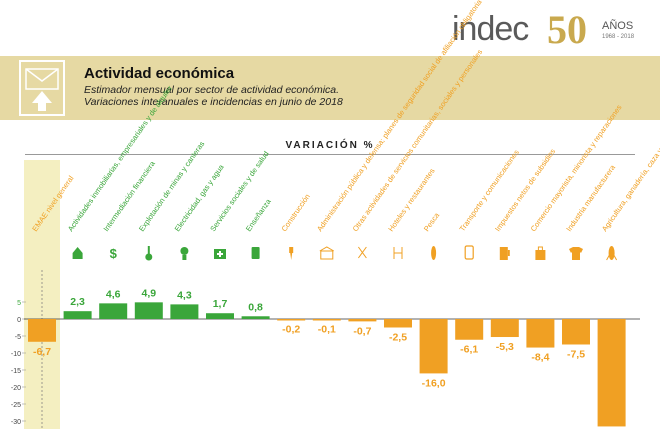 Image resolution: width=660 pixels, height=429 pixels. Describe the element at coordinates (19, 303) in the screenshot. I see `y-tick-label: 5` at that location.